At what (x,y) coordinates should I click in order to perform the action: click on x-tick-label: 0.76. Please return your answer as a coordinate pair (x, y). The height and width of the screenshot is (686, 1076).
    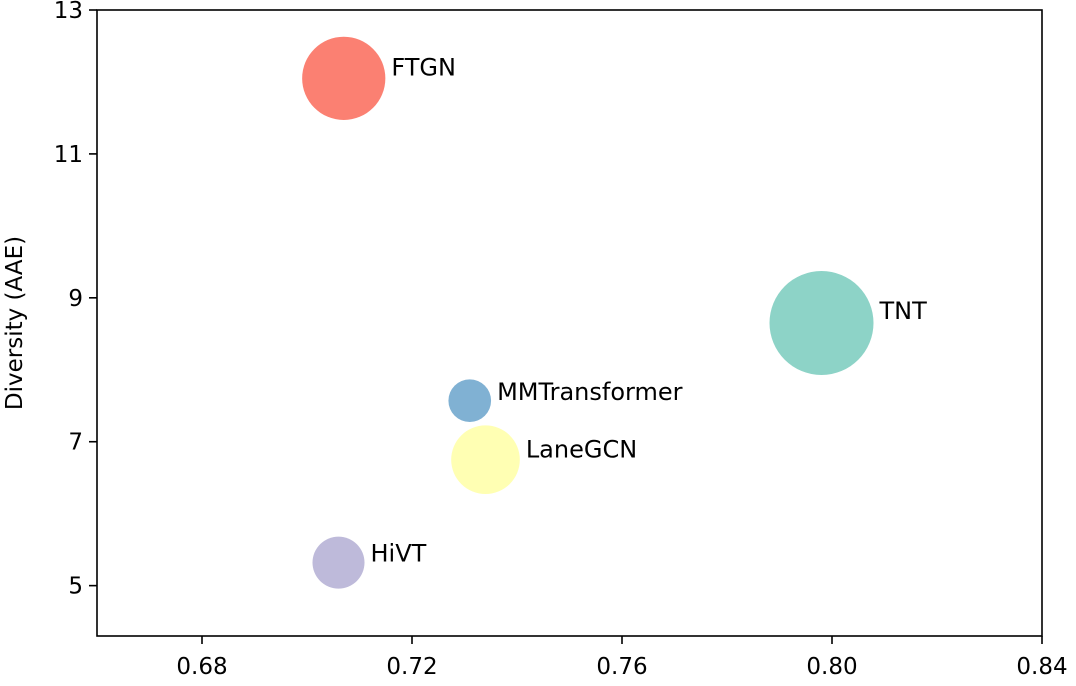
    Looking at the image, I should click on (621, 667).